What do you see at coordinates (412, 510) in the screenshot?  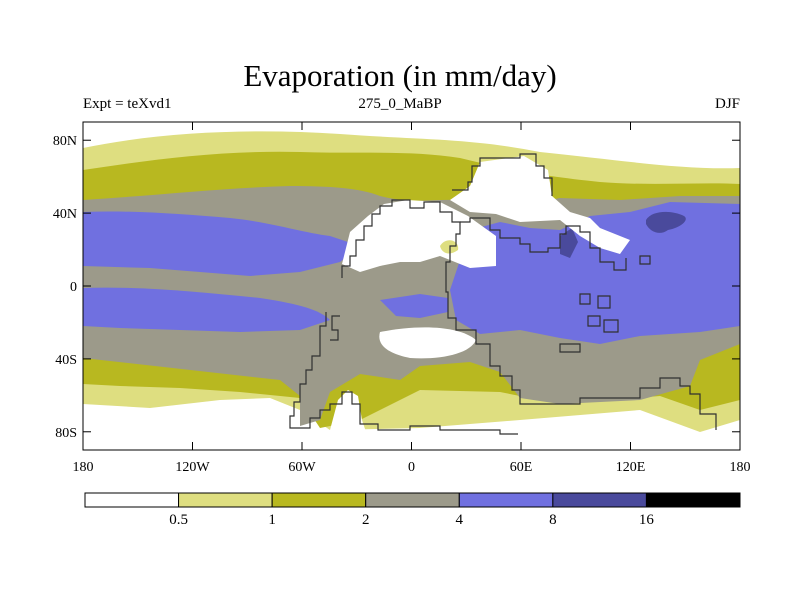 I see `colorbar: 0.5 1 2 4 8 16` at bounding box center [412, 510].